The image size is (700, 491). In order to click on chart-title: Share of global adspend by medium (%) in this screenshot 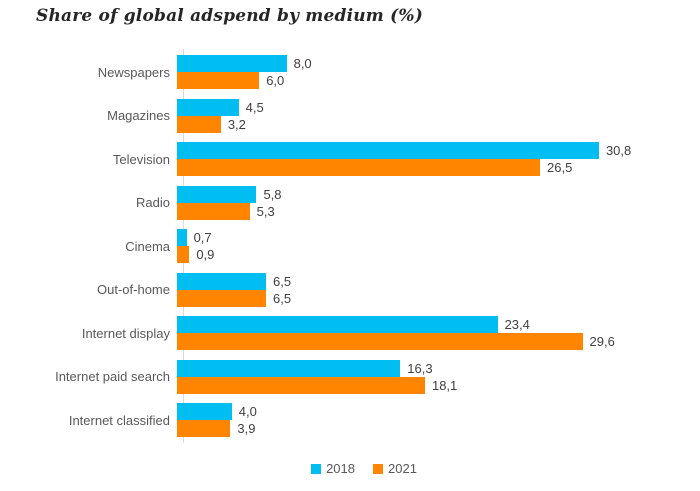, I will do `click(229, 16)`.